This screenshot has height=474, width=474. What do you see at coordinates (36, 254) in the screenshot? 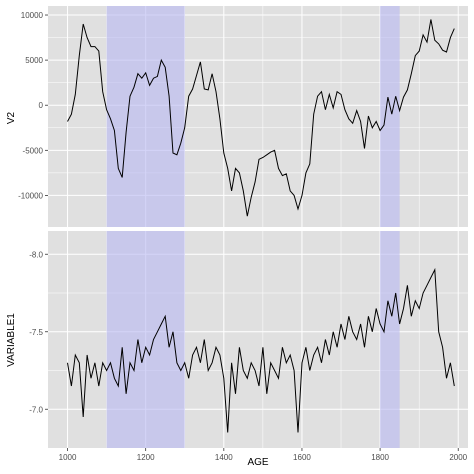
I see `y-tick-label: -8.0` at bounding box center [36, 254].